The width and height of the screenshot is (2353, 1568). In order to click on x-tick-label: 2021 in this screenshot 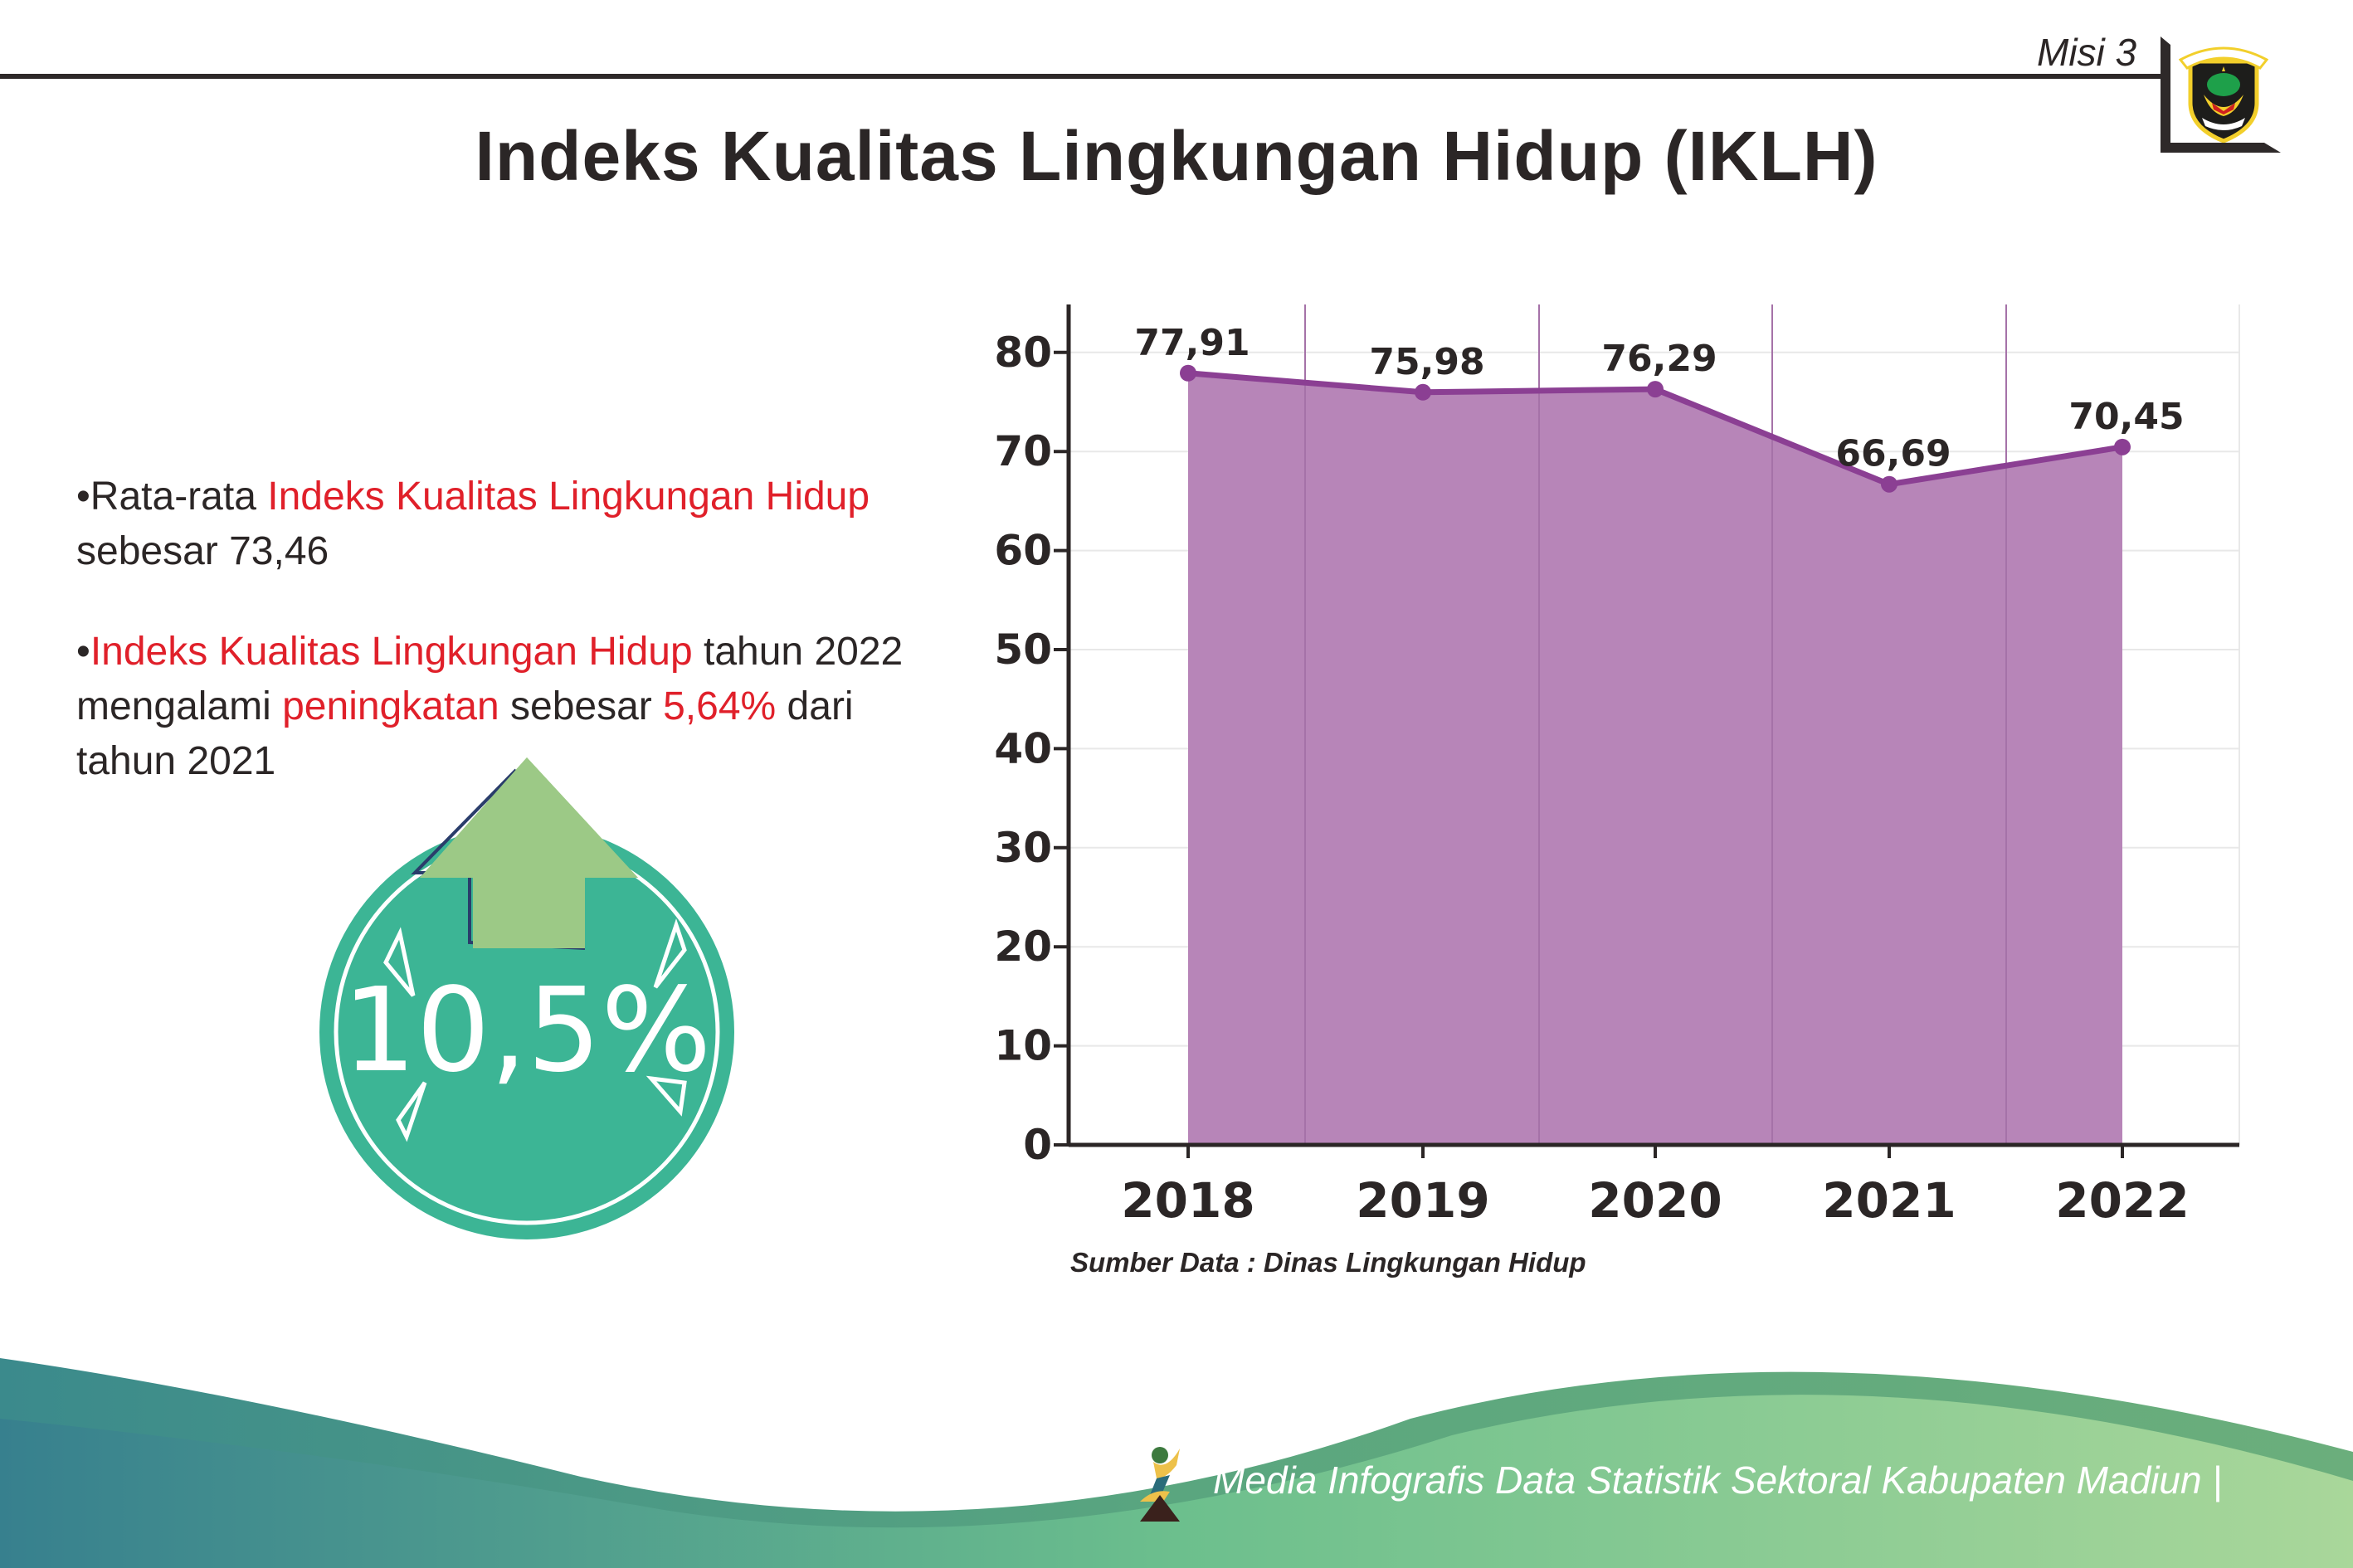, I will do `click(1889, 1200)`.